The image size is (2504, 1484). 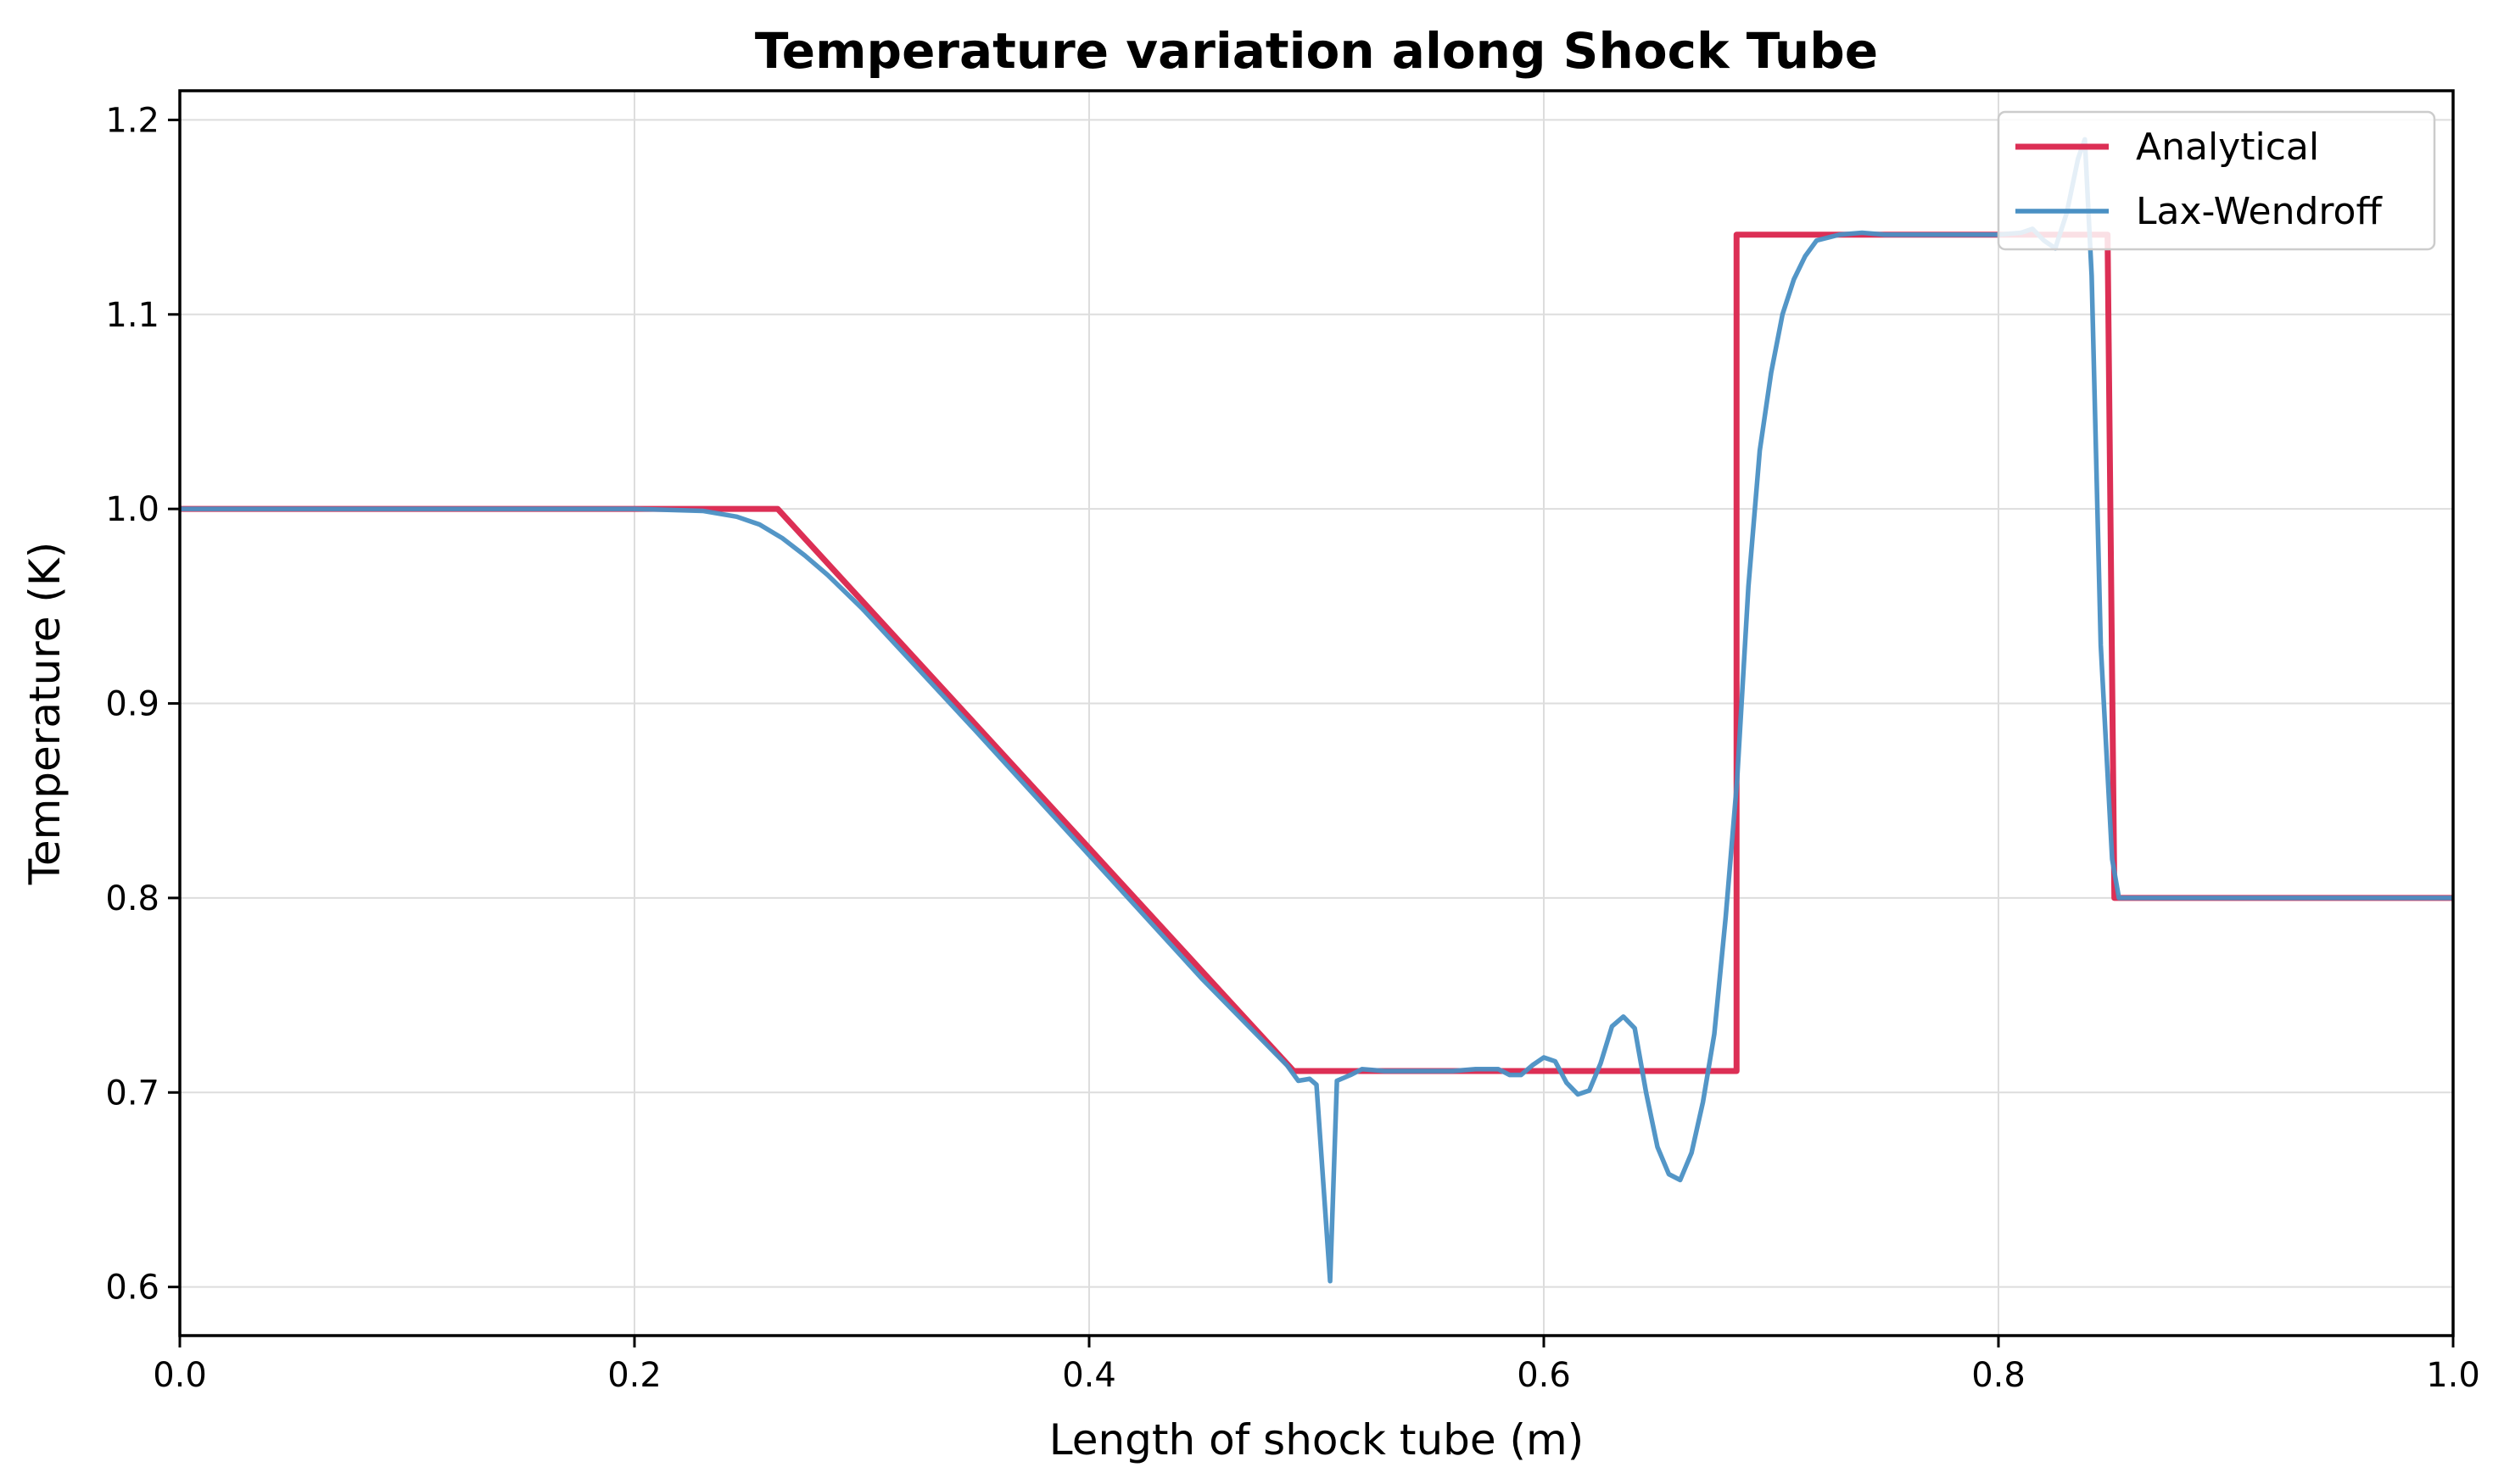 I want to click on y-axis-label: Temperature (K), so click(x=45, y=714).